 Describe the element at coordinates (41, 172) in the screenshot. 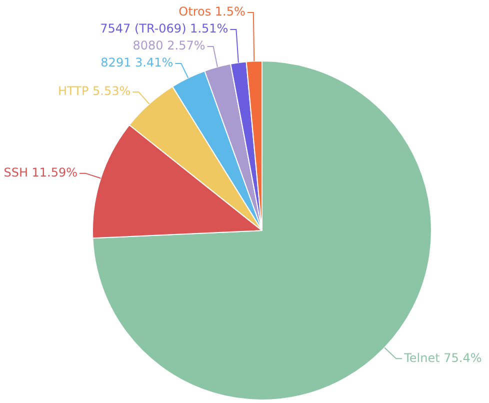

I see `slice-label: SSH 11.59%` at that location.